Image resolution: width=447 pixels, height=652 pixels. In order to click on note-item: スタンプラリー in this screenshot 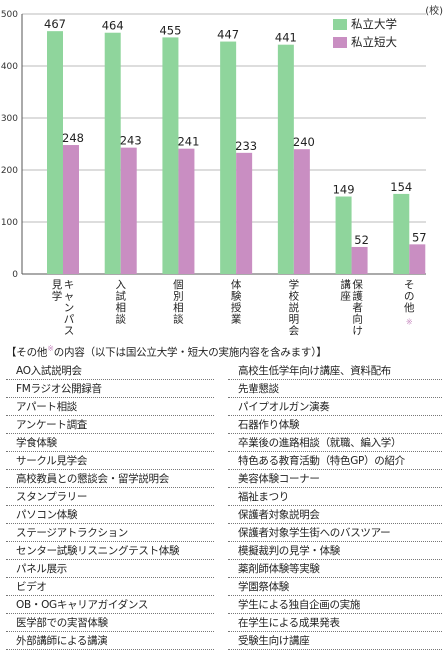, I will do `click(52, 497)`.